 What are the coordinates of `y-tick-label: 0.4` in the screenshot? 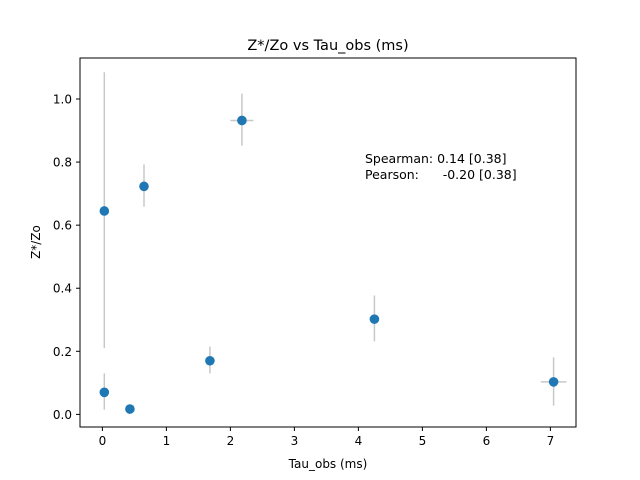 It's located at (62, 289).